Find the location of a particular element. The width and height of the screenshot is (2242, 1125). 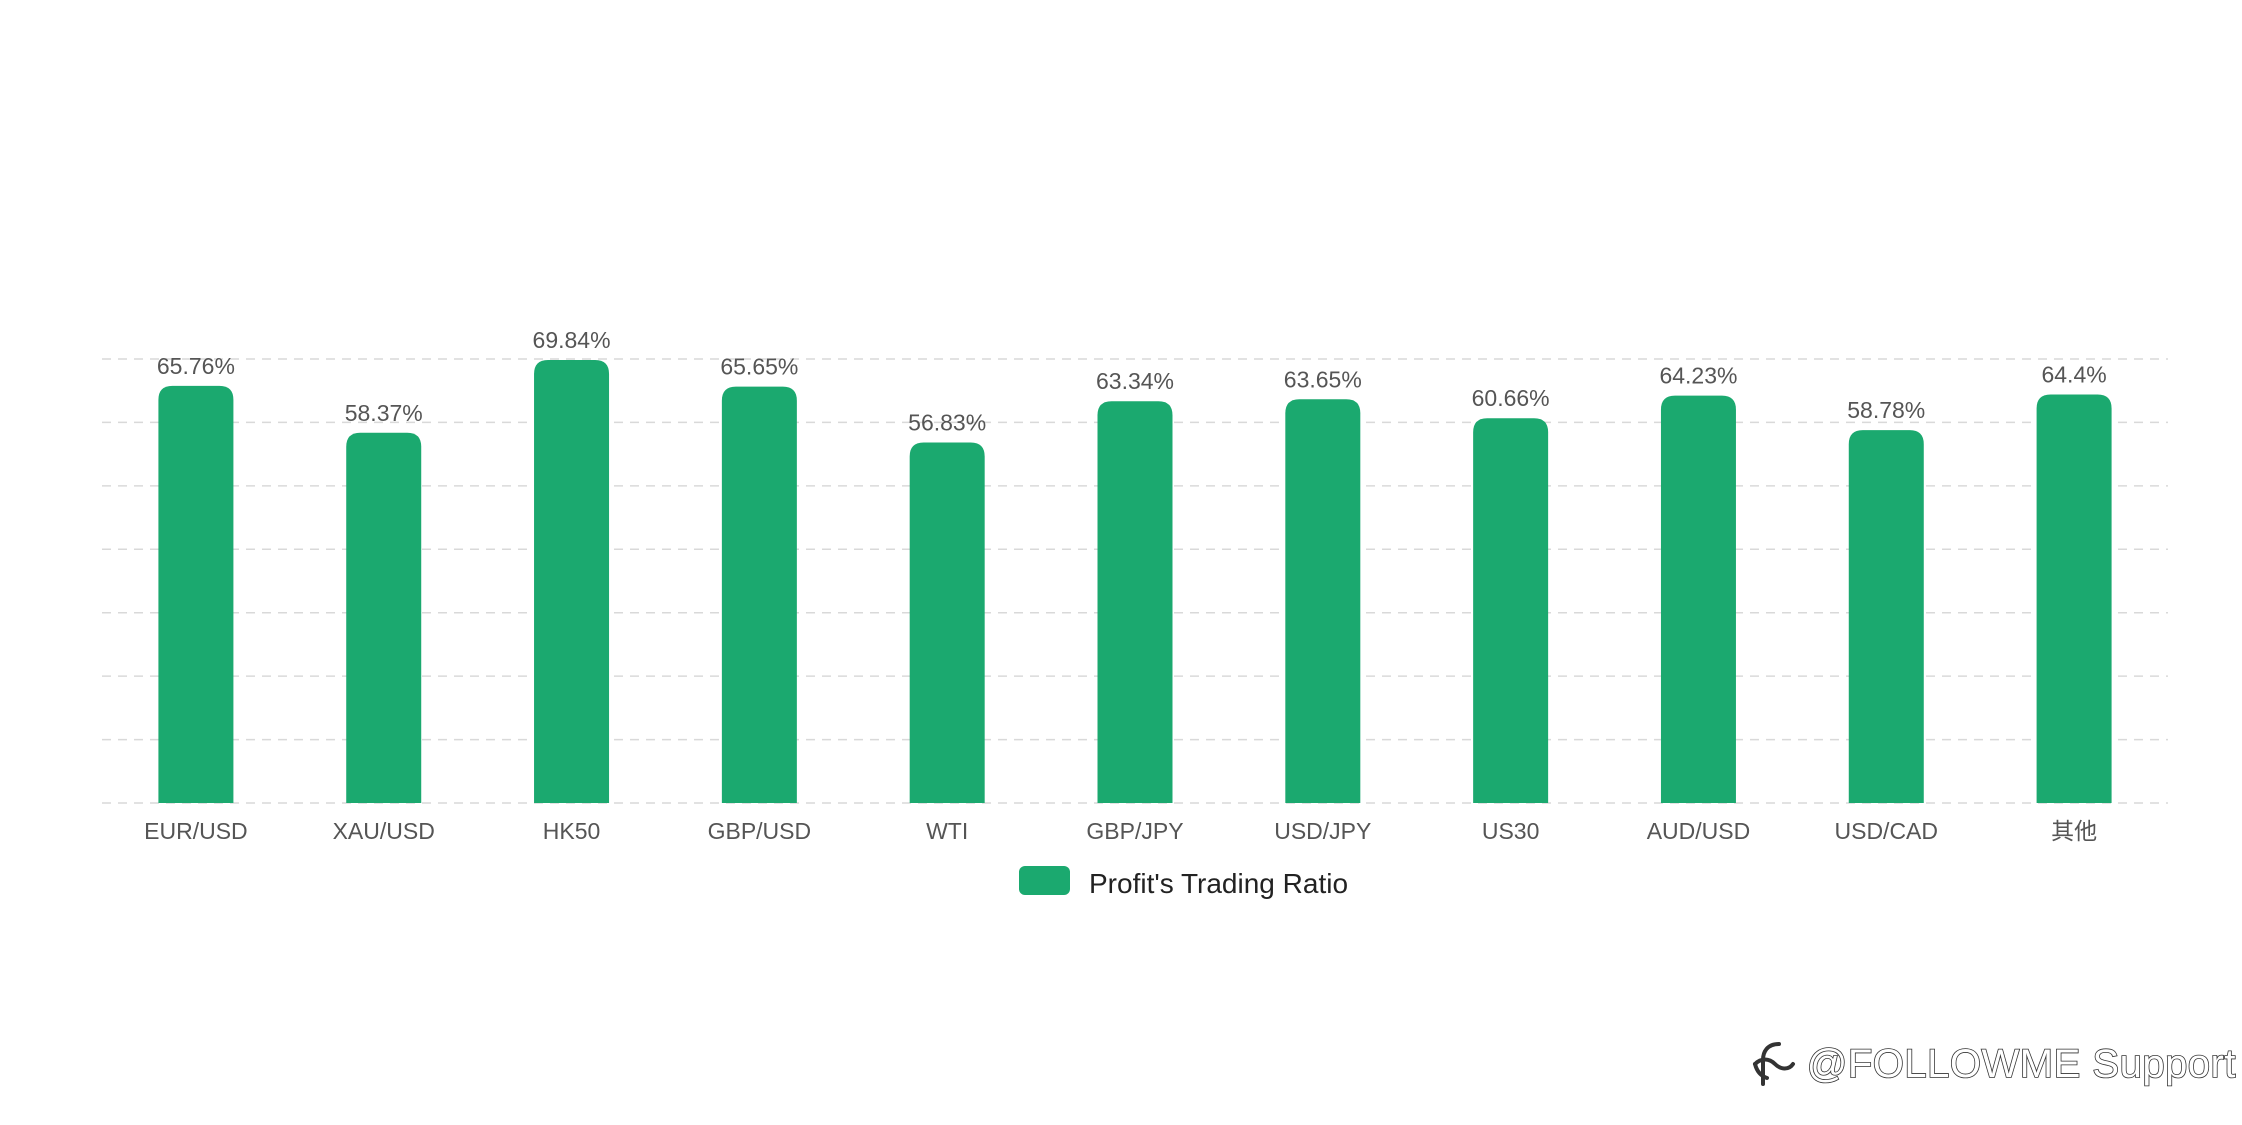

bar-value-label: 63.65% is located at coordinates (1323, 379).